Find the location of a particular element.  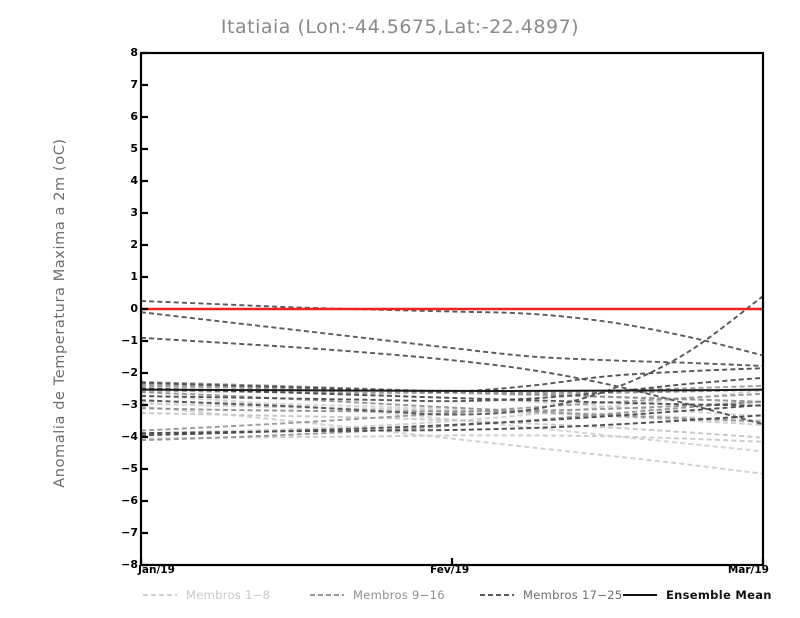

y-tick-label: 2 is located at coordinates (134, 244).